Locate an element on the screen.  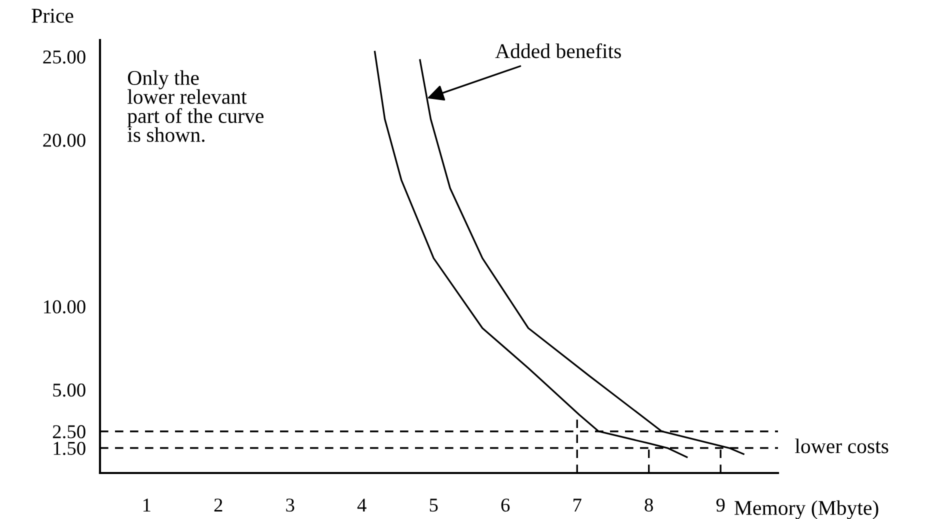
x-tick-label: 1 is located at coordinates (146, 505).